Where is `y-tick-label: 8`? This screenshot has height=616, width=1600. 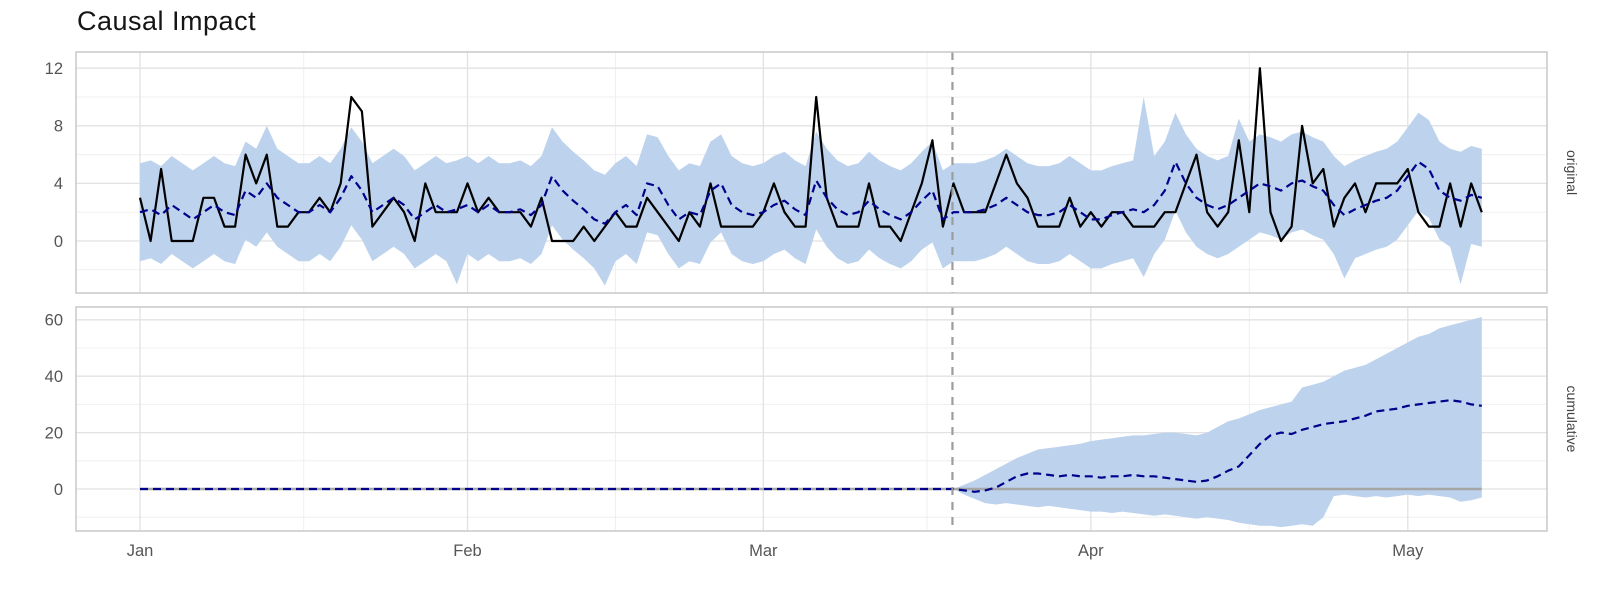 y-tick-label: 8 is located at coordinates (58, 127).